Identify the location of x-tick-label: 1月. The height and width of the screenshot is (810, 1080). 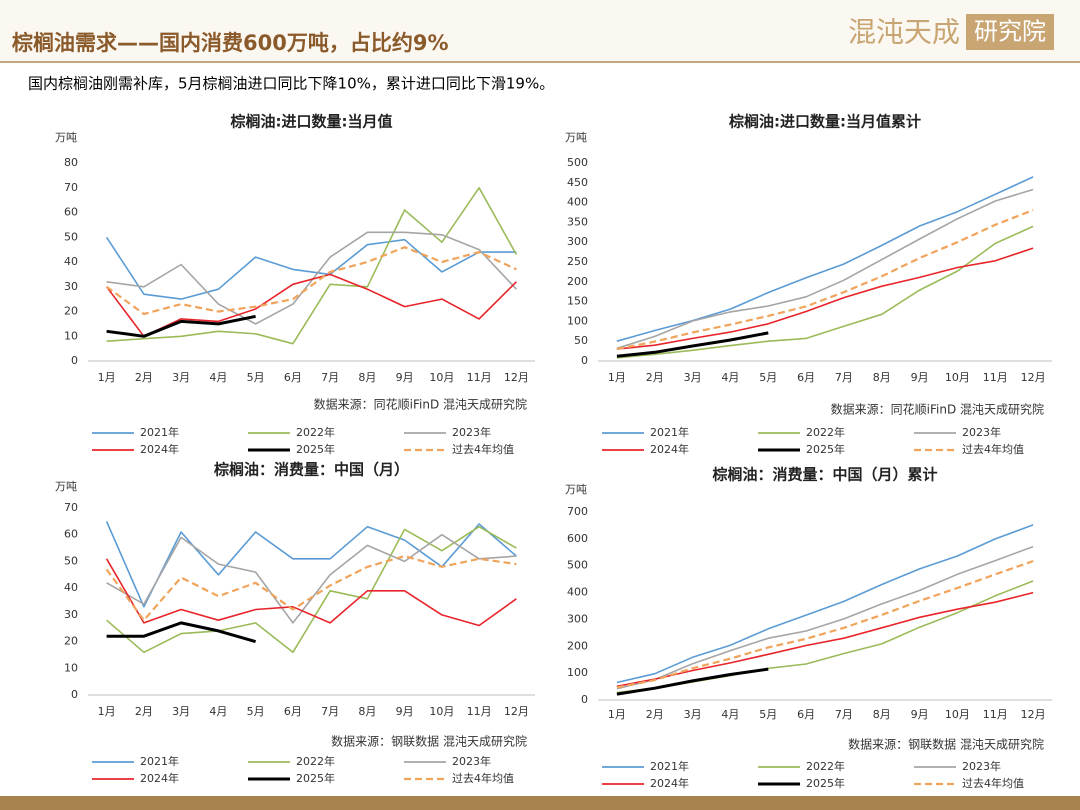
(617, 714).